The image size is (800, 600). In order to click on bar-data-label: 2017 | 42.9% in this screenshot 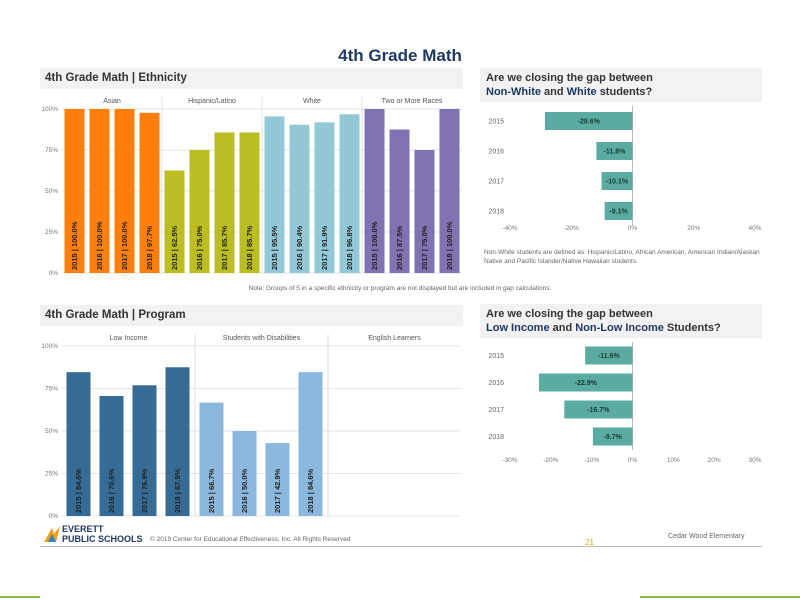, I will do `click(277, 490)`.